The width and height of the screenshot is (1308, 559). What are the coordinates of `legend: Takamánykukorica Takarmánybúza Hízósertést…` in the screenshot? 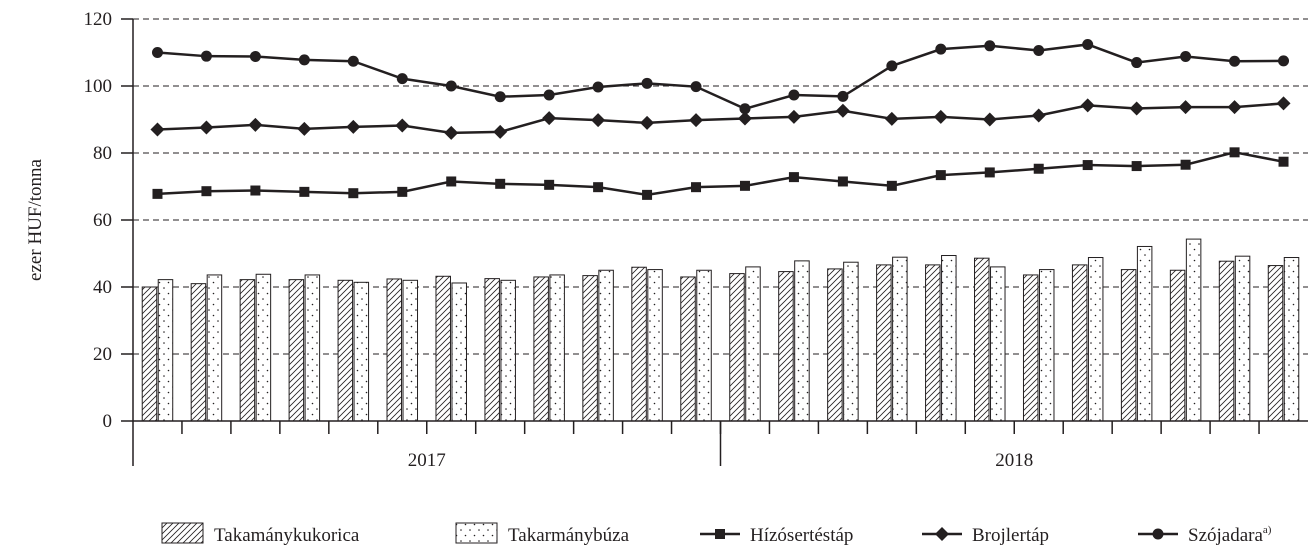 It's located at (716, 534).